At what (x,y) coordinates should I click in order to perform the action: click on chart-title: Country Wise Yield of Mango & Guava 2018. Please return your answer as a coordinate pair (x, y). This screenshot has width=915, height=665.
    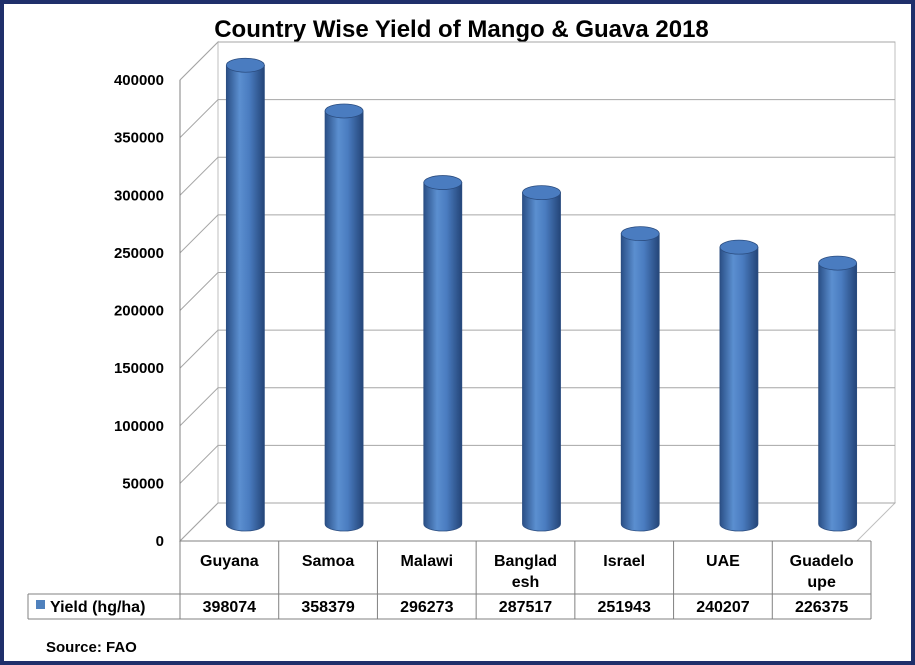
    Looking at the image, I should click on (461, 29).